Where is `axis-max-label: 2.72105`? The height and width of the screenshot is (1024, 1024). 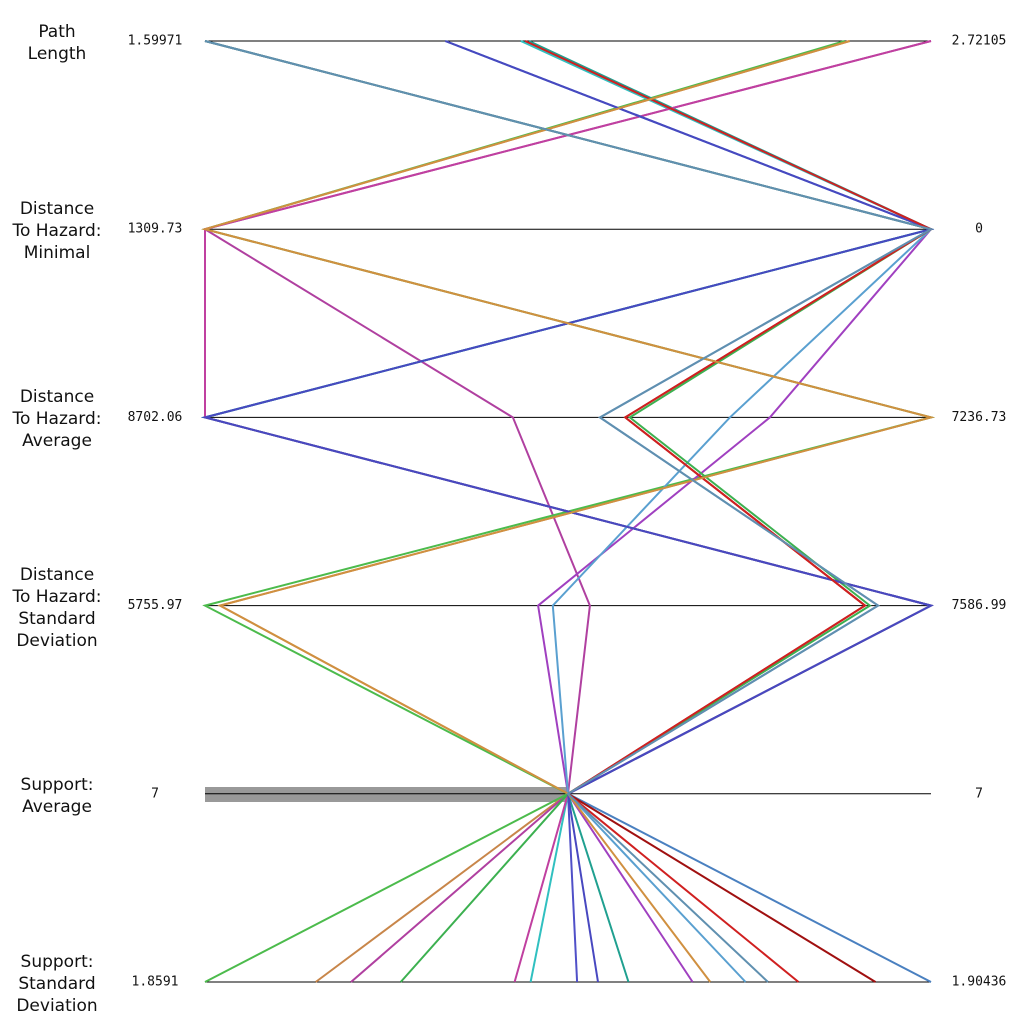 axis-max-label: 2.72105 is located at coordinates (979, 41).